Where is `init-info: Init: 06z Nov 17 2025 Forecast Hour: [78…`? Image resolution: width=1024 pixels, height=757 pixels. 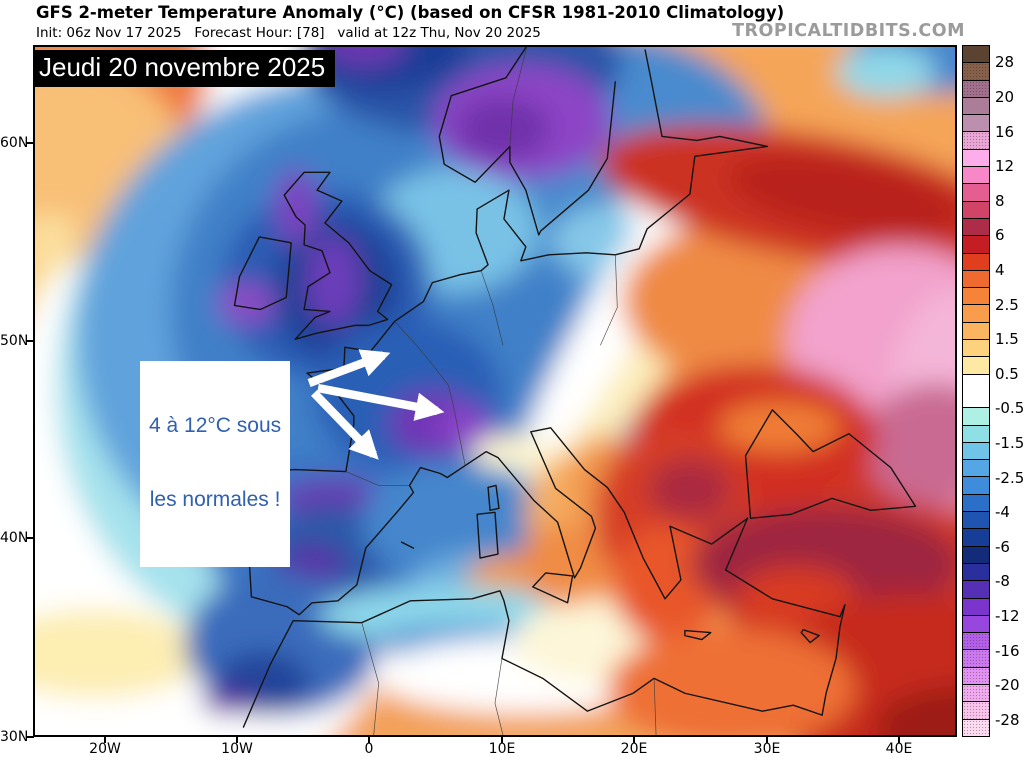
init-info: Init: 06z Nov 17 2025 Forecast Hour: [78… is located at coordinates (288, 33).